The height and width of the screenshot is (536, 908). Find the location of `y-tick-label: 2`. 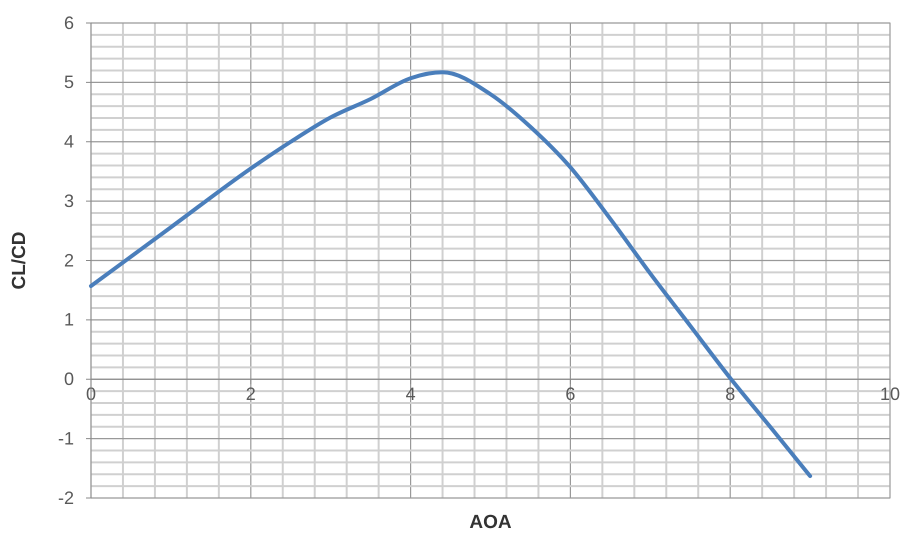

y-tick-label: 2 is located at coordinates (69, 260).